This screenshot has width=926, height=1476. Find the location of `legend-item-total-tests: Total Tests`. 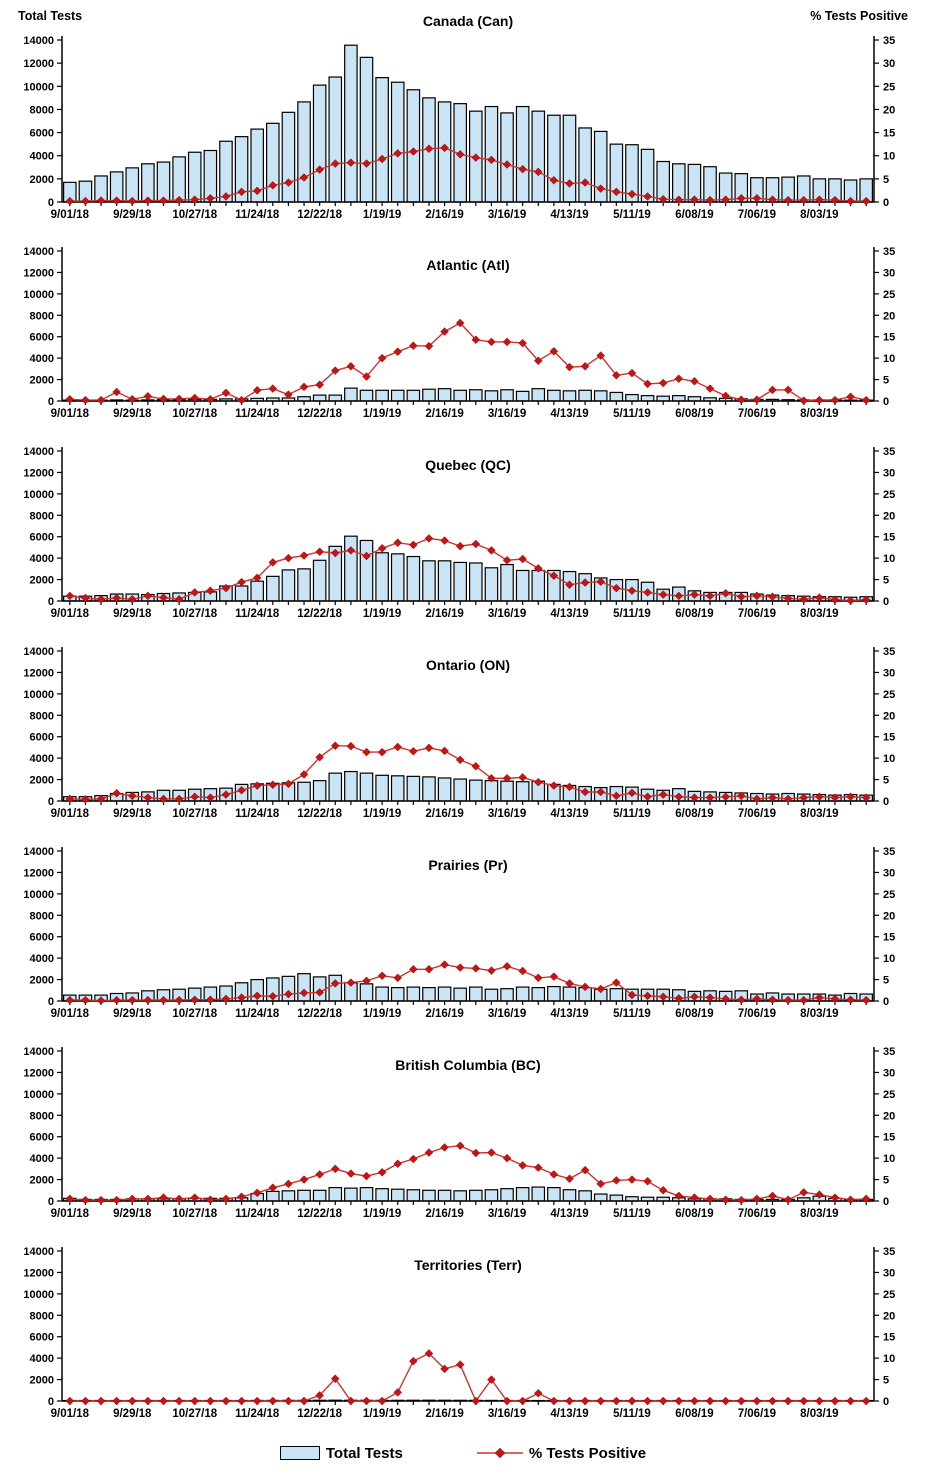

legend-item-total-tests: Total Tests is located at coordinates (341, 1453).